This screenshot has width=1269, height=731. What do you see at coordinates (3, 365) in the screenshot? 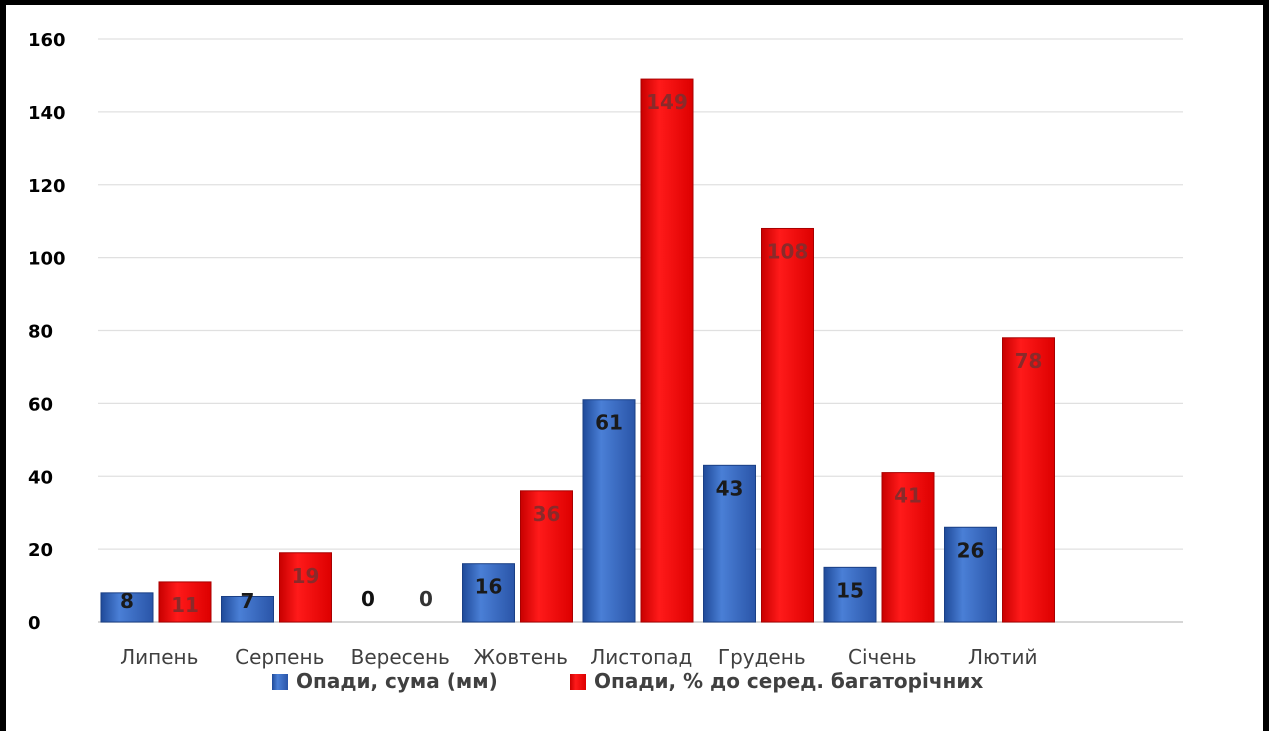
I see `frame-left-border` at bounding box center [3, 365].